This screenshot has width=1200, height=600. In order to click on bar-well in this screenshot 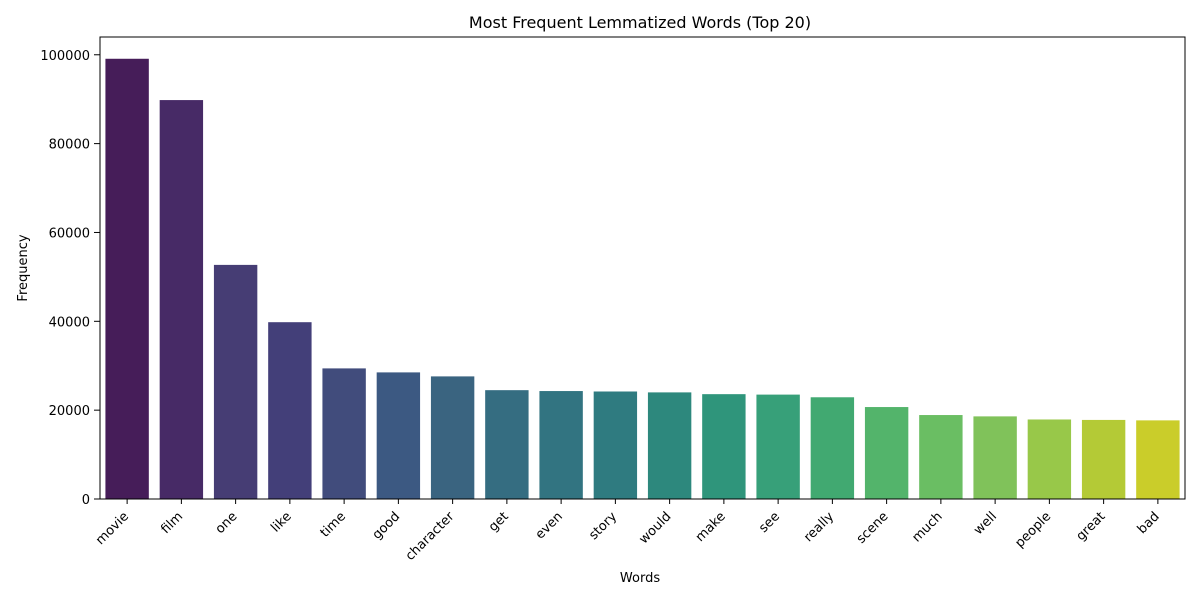, I will do `click(995, 457)`.